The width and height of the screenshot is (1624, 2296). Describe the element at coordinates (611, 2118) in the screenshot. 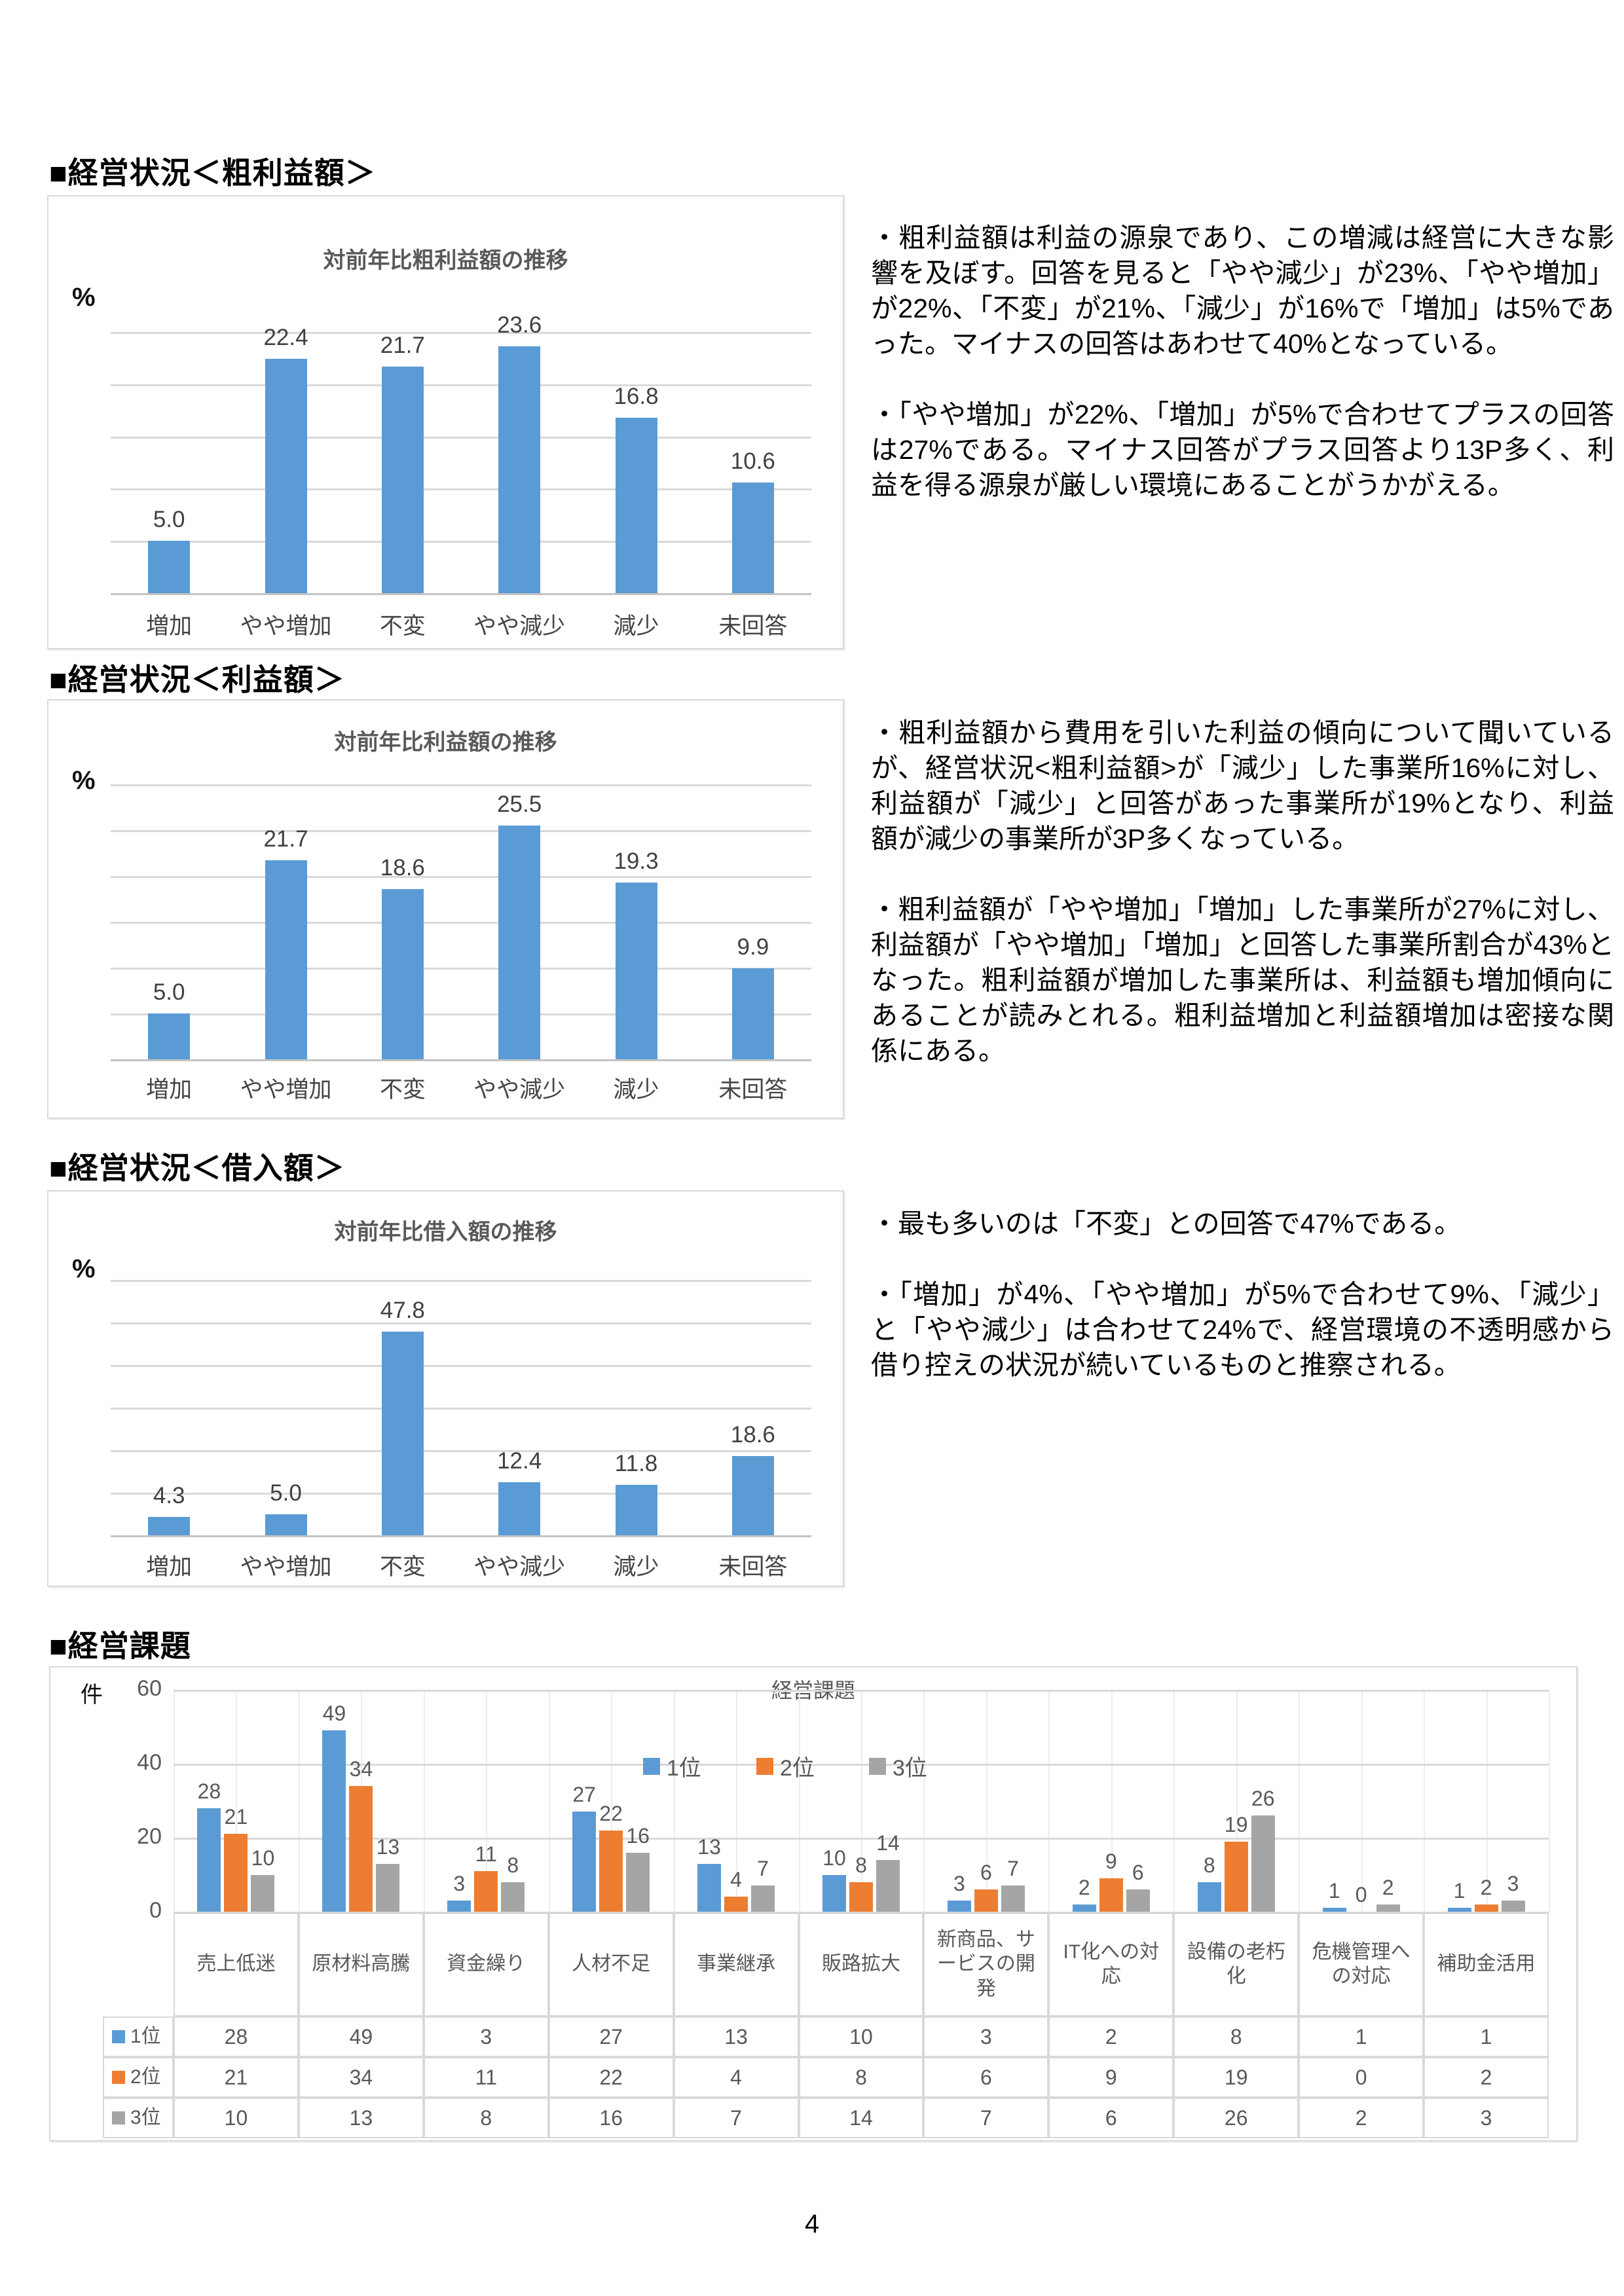

I see `table-cell: 16` at that location.